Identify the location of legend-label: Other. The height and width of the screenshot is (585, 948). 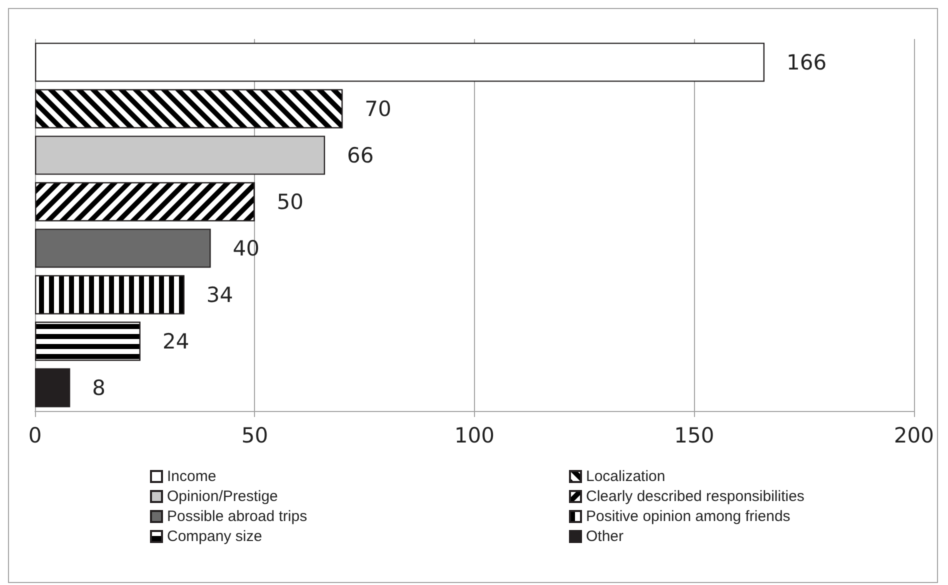
(605, 536).